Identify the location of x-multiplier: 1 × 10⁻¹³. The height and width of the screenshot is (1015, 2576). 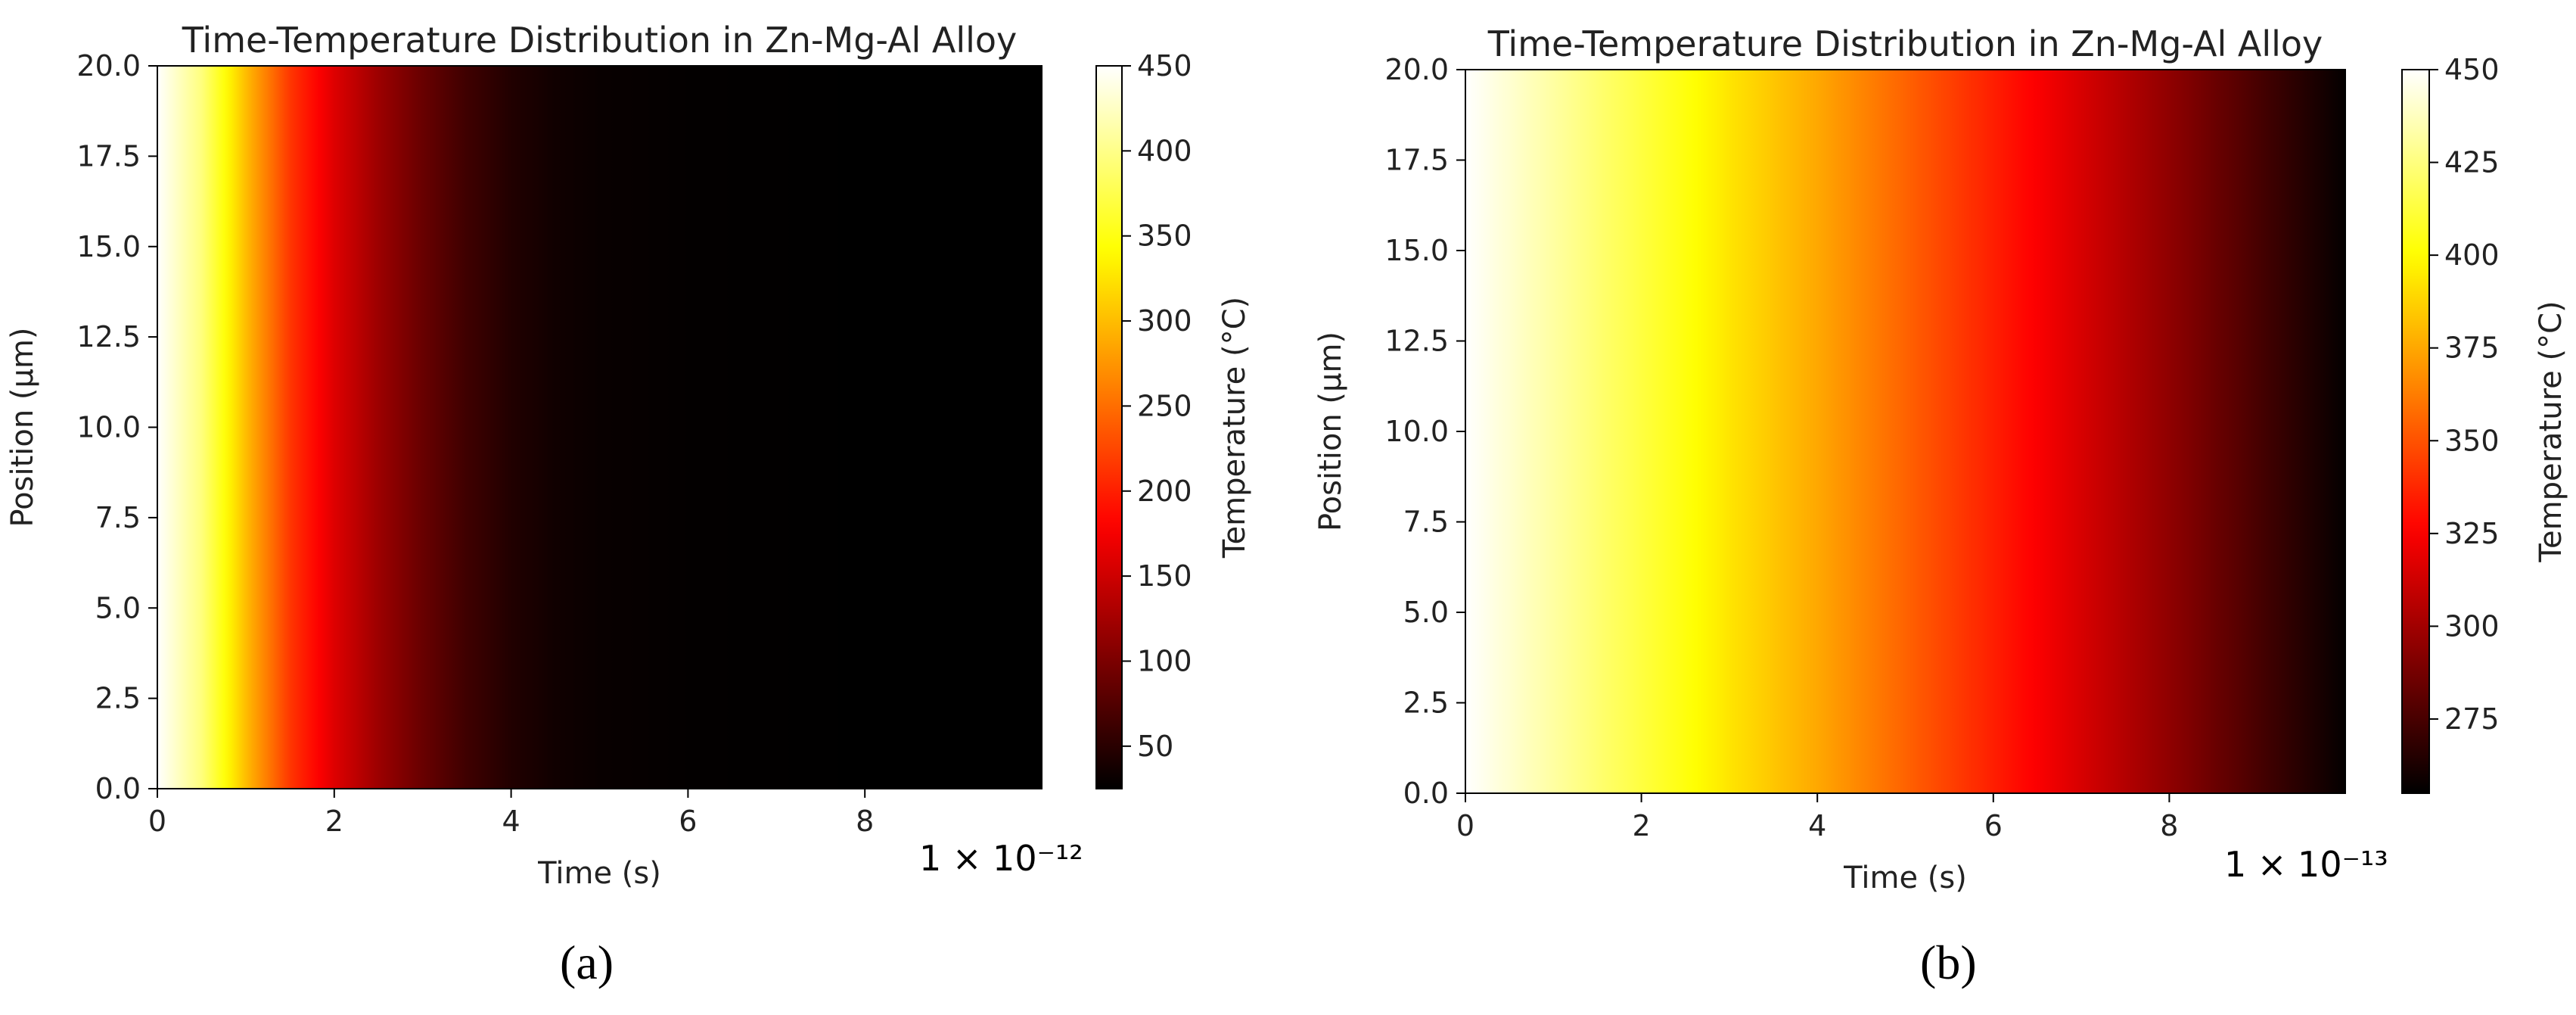
(2306, 864).